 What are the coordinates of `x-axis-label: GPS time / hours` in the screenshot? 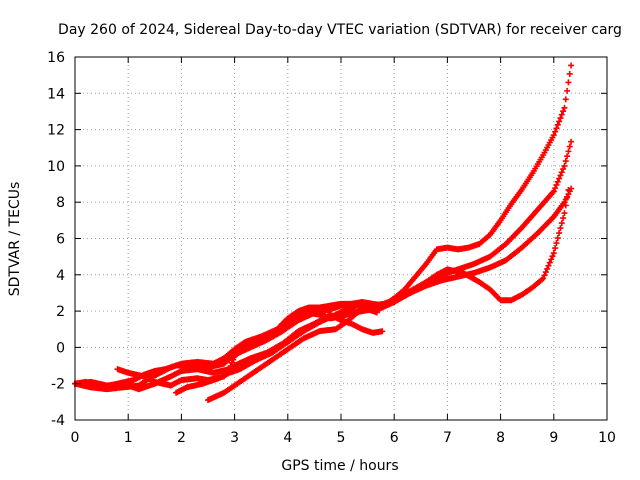 It's located at (339, 466).